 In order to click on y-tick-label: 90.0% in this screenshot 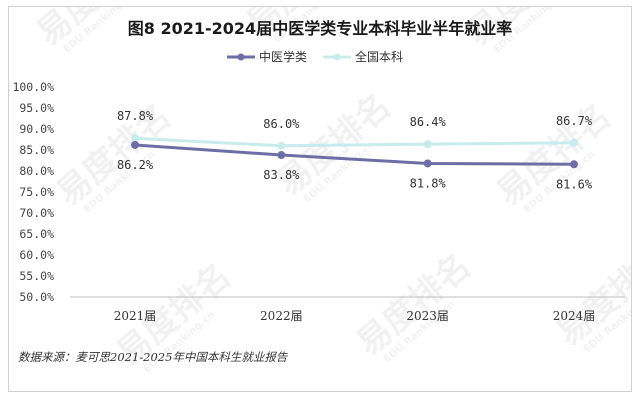, I will do `click(36, 129)`.